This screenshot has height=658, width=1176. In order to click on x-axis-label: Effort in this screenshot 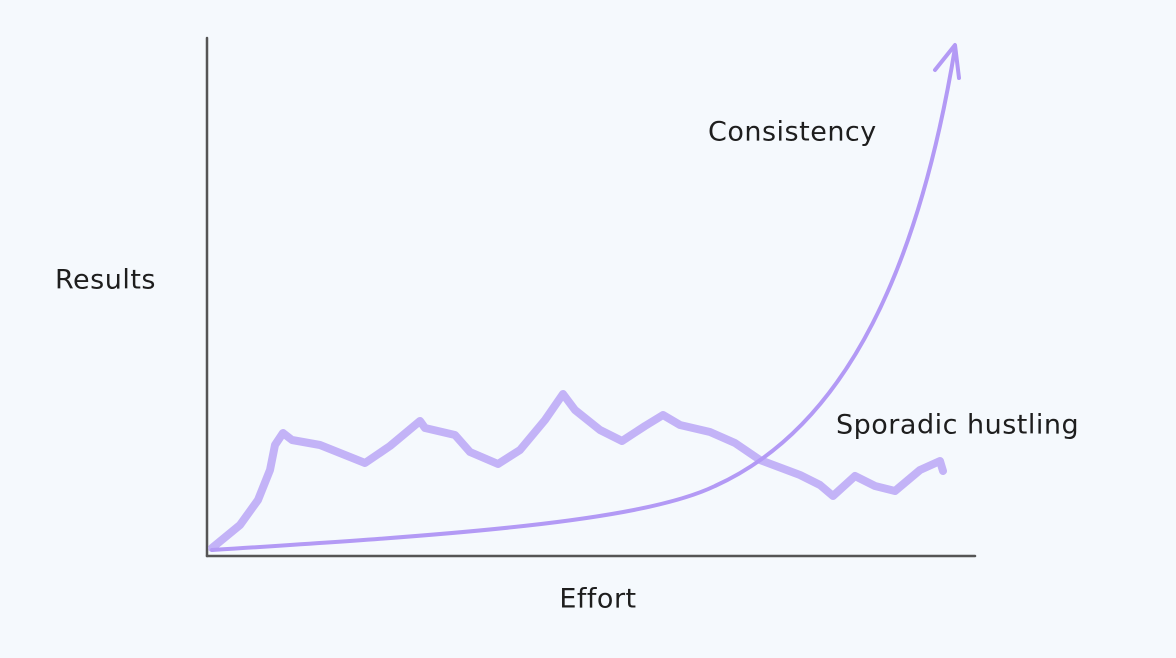, I will do `click(597, 599)`.